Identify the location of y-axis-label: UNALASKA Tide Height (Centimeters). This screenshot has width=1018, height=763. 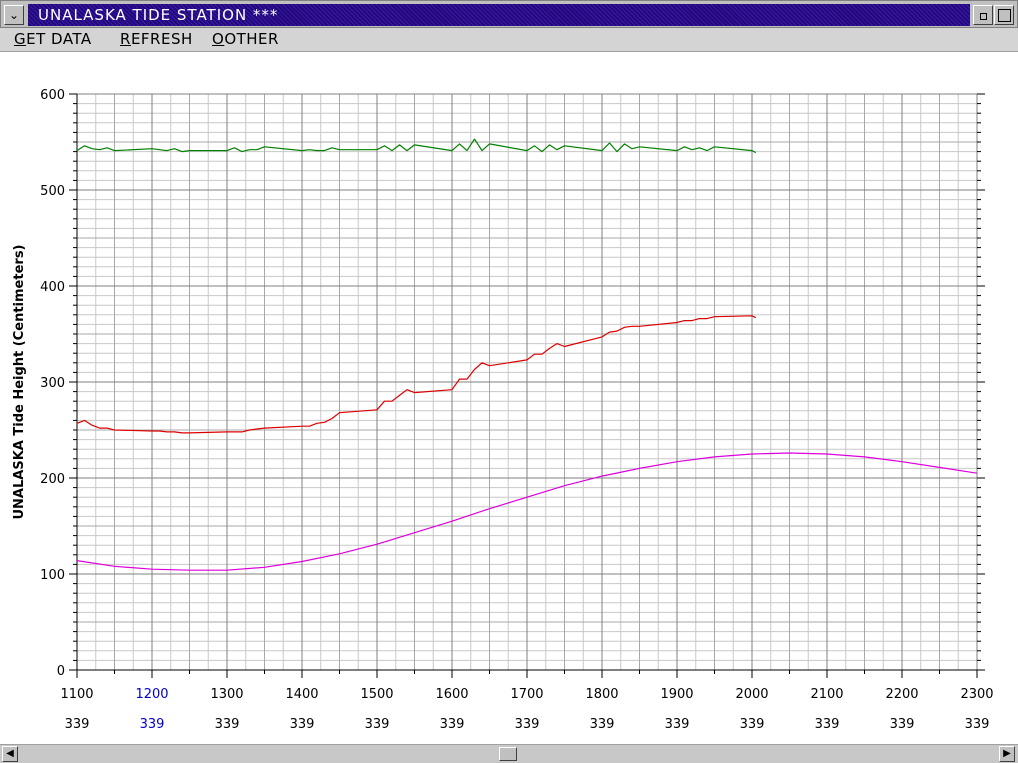
(19, 382).